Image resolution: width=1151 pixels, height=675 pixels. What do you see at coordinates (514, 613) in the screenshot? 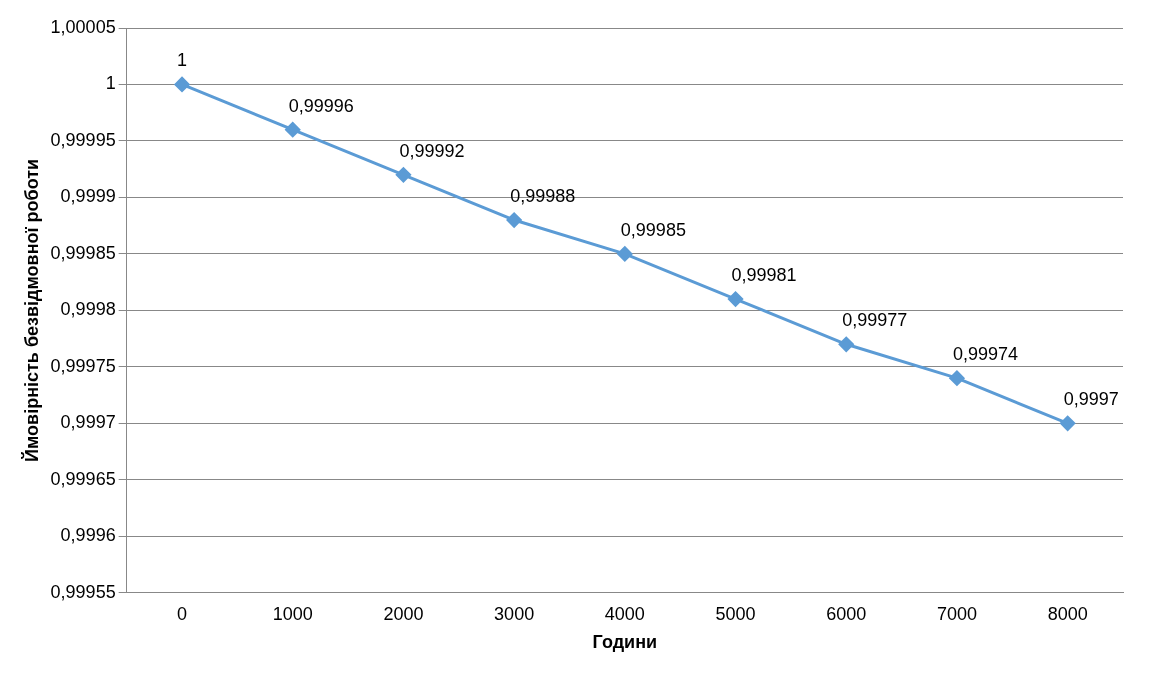
I see `x-tick-label: 3000` at bounding box center [514, 613].